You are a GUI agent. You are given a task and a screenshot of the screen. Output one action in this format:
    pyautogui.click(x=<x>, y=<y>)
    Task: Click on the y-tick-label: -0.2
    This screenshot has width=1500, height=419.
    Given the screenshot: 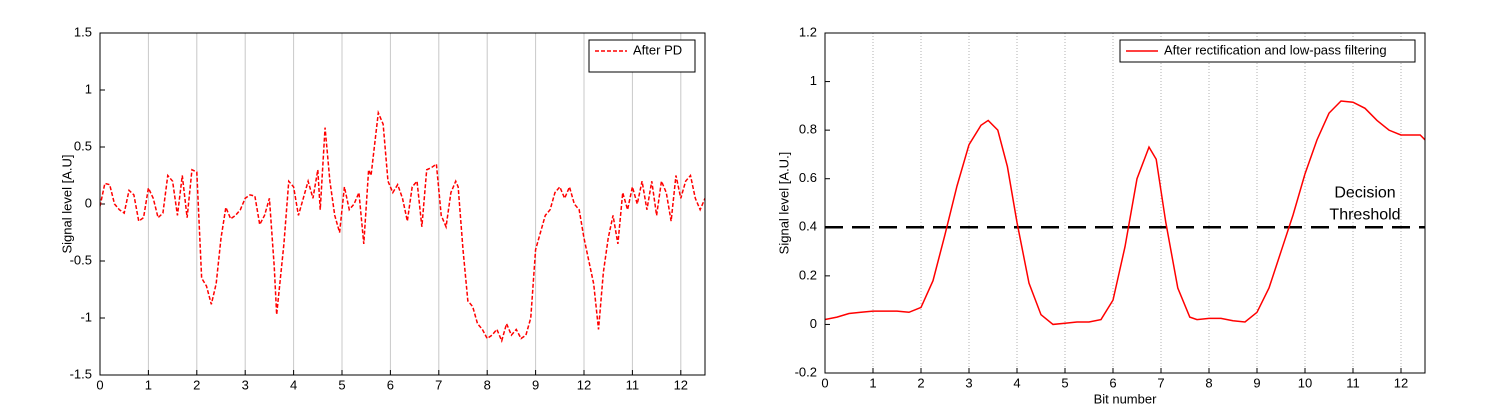 What is the action you would take?
    pyautogui.click(x=806, y=371)
    